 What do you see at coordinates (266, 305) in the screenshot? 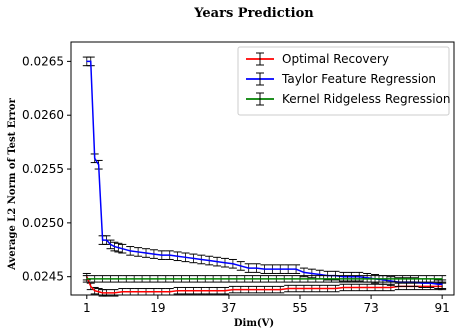
I see `x-axis: 1 19 37 55 73 91` at bounding box center [266, 305].